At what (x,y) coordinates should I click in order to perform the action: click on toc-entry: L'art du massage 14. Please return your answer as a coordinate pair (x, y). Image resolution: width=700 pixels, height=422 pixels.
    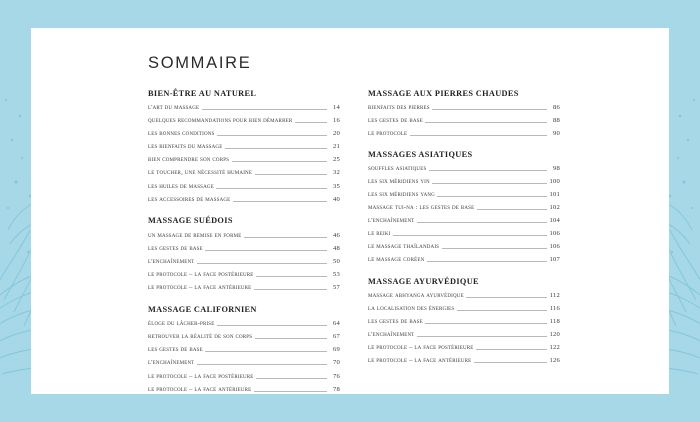
    Looking at the image, I should click on (244, 108).